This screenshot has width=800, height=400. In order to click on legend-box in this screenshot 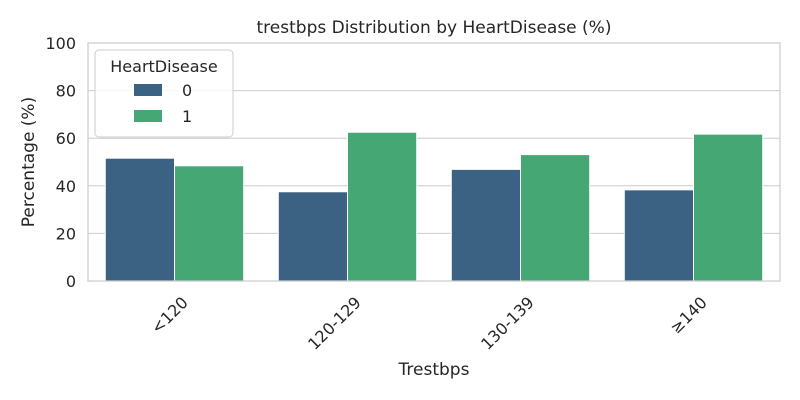, I will do `click(164, 93)`.